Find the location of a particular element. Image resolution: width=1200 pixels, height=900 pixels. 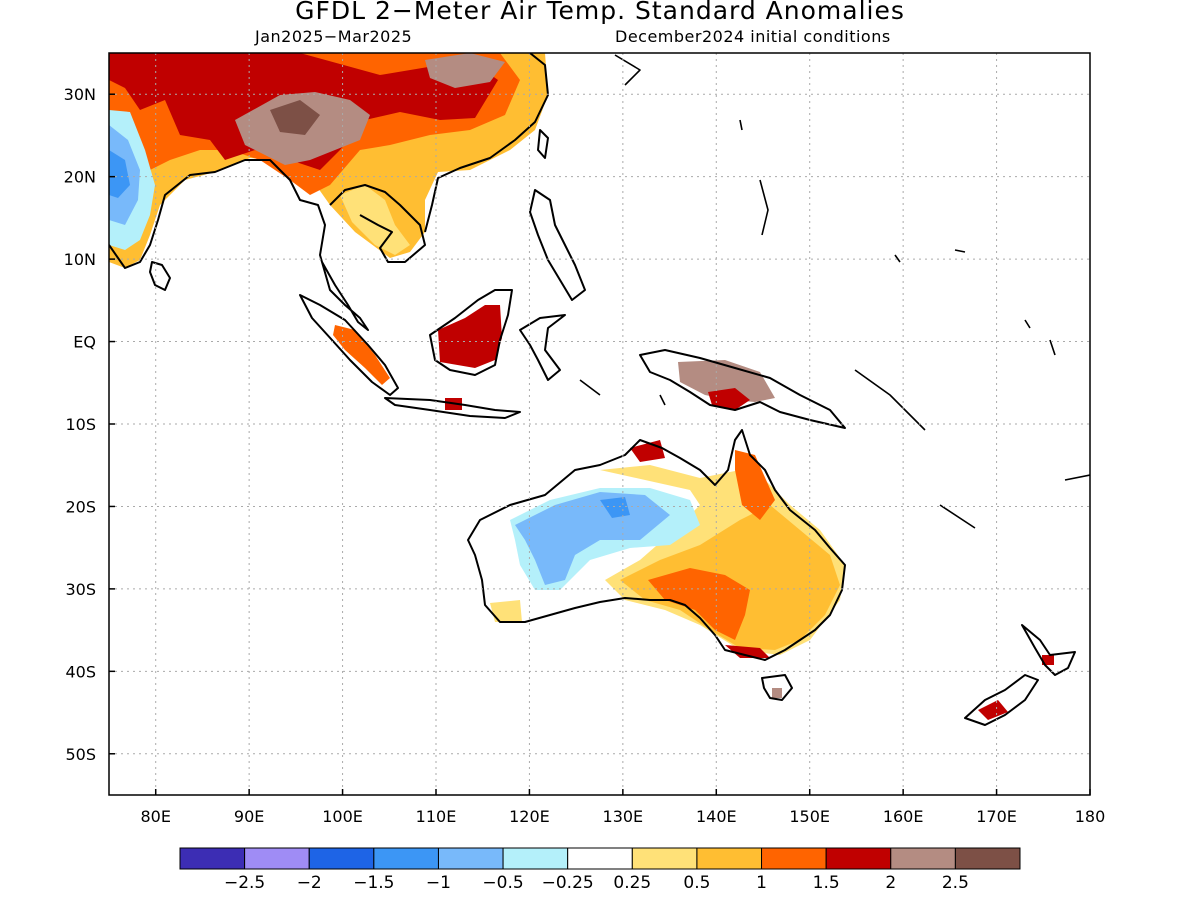

coast-sumatra is located at coordinates (349, 345).